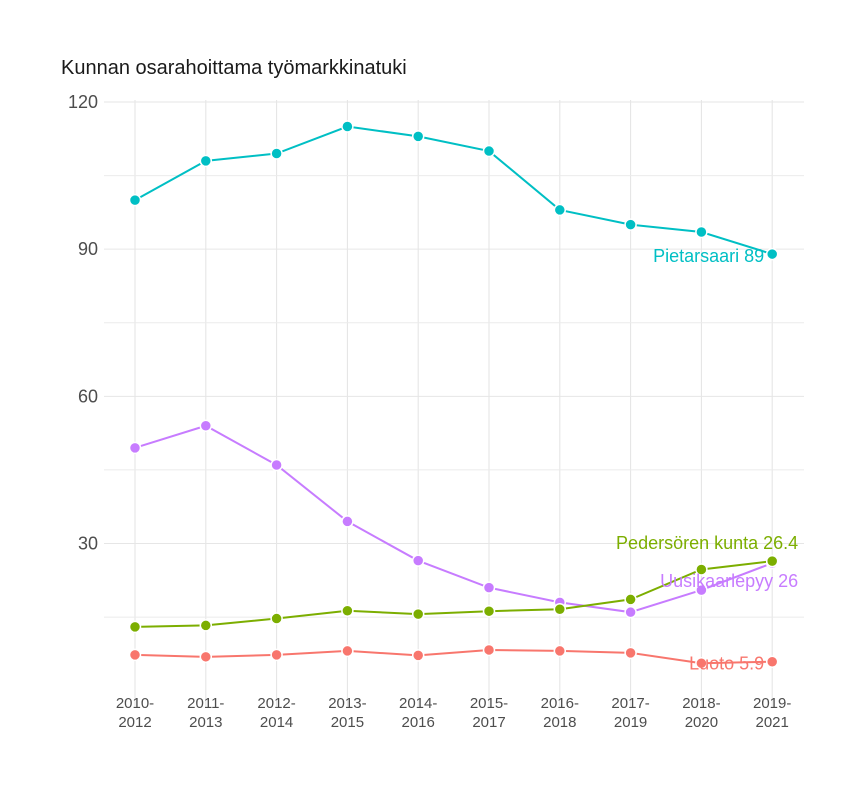 The height and width of the screenshot is (792, 864). What do you see at coordinates (630, 722) in the screenshot?
I see `x-tick-label: 2019` at bounding box center [630, 722].